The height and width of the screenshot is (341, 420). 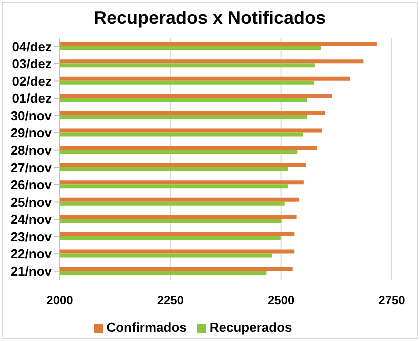 I want to click on y-tick-label: 24/nov, so click(x=31, y=220).